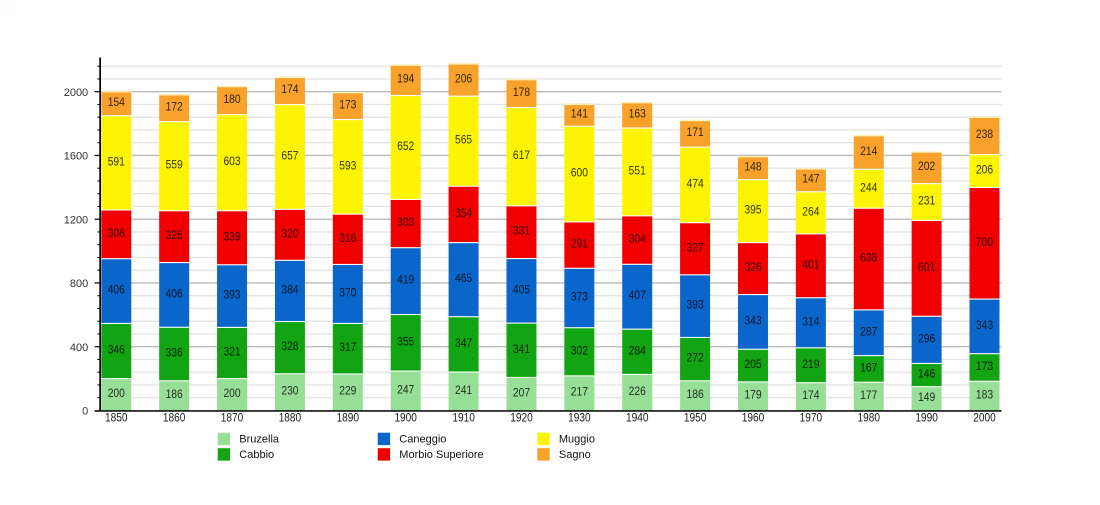  Describe the element at coordinates (696, 184) in the screenshot. I see `svg-text: 474` at that location.